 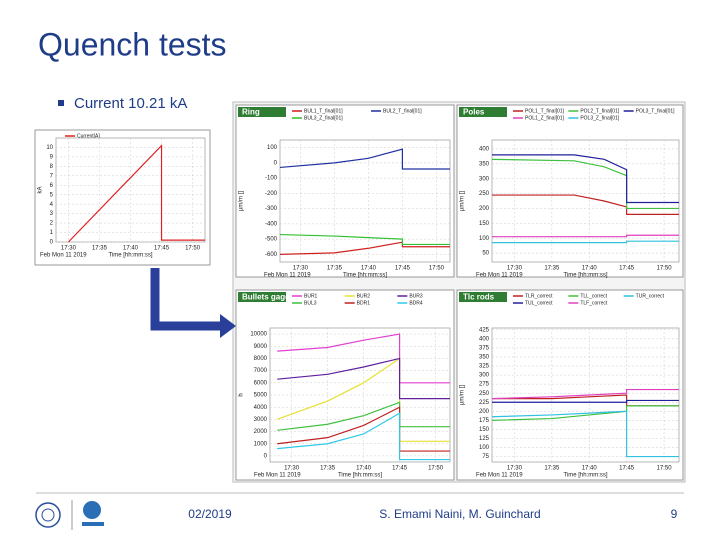 I want to click on y-tick-label: 100, so click(x=484, y=448).